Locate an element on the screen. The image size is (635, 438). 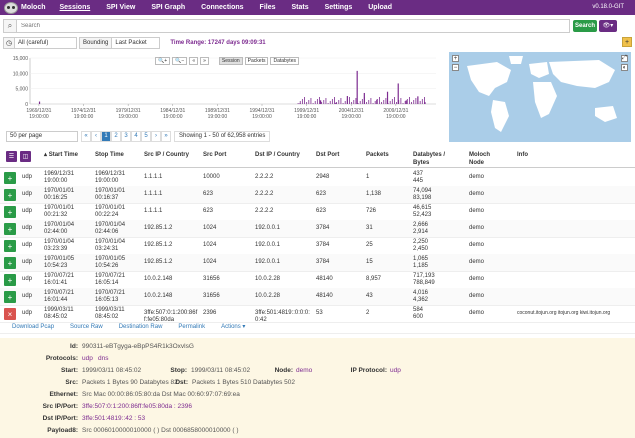
map-toggle-icon: ◐ is located at coordinates (624, 67).